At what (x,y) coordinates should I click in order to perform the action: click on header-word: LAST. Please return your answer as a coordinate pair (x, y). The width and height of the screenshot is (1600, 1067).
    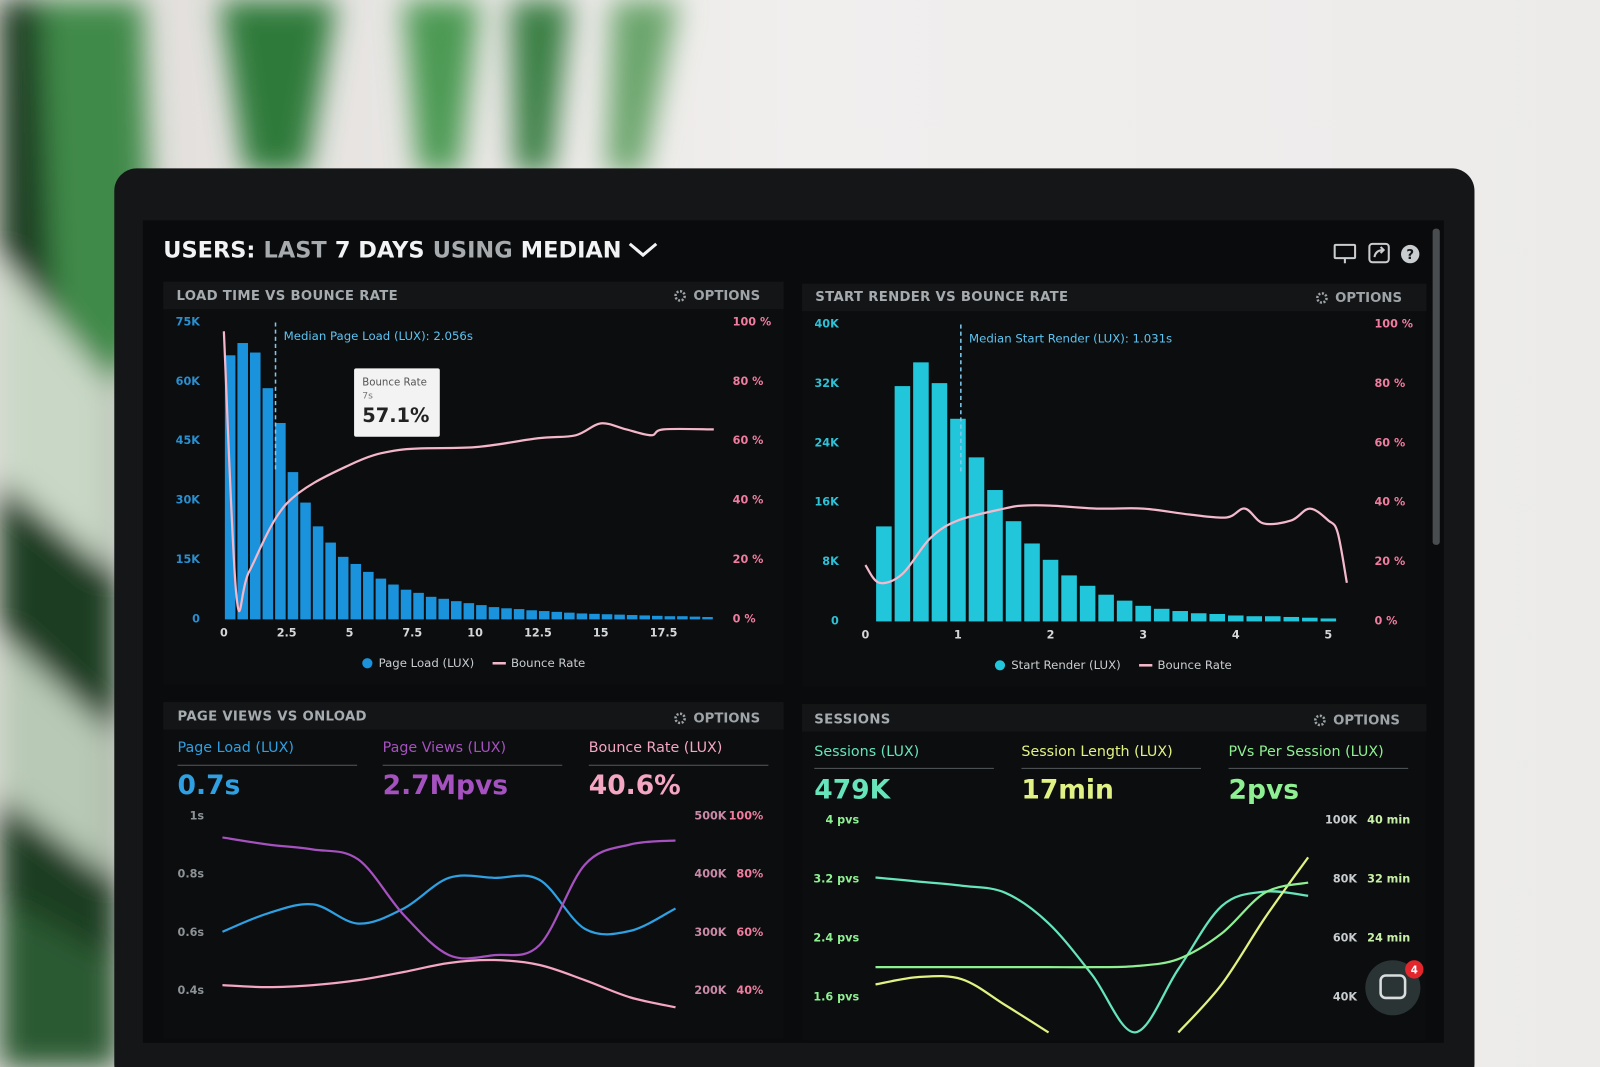
    Looking at the image, I should click on (296, 251).